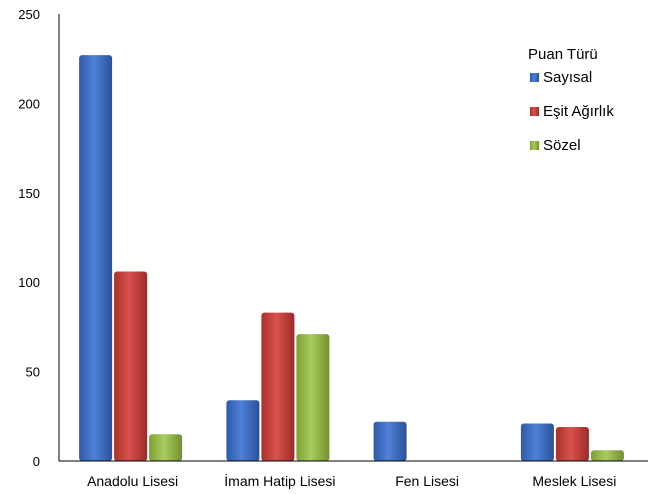  Describe the element at coordinates (29, 103) in the screenshot. I see `y-tick-label: 200` at that location.